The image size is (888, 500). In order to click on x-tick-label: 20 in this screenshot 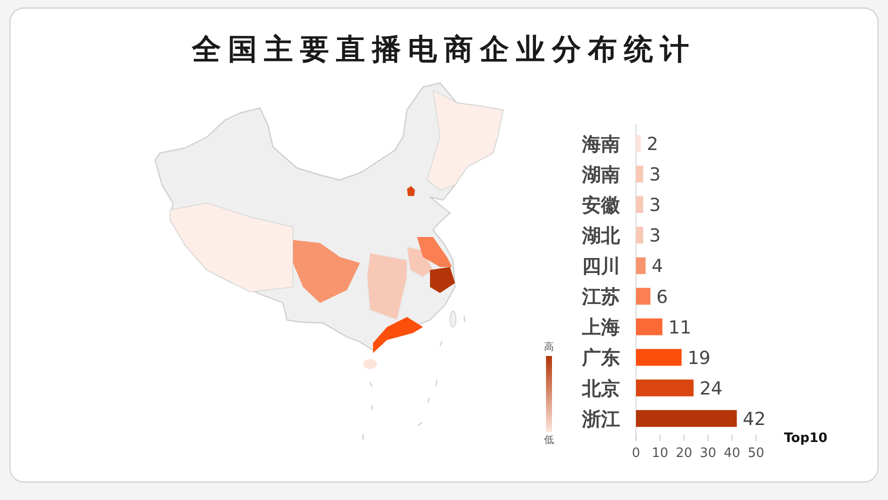, I will do `click(684, 453)`.